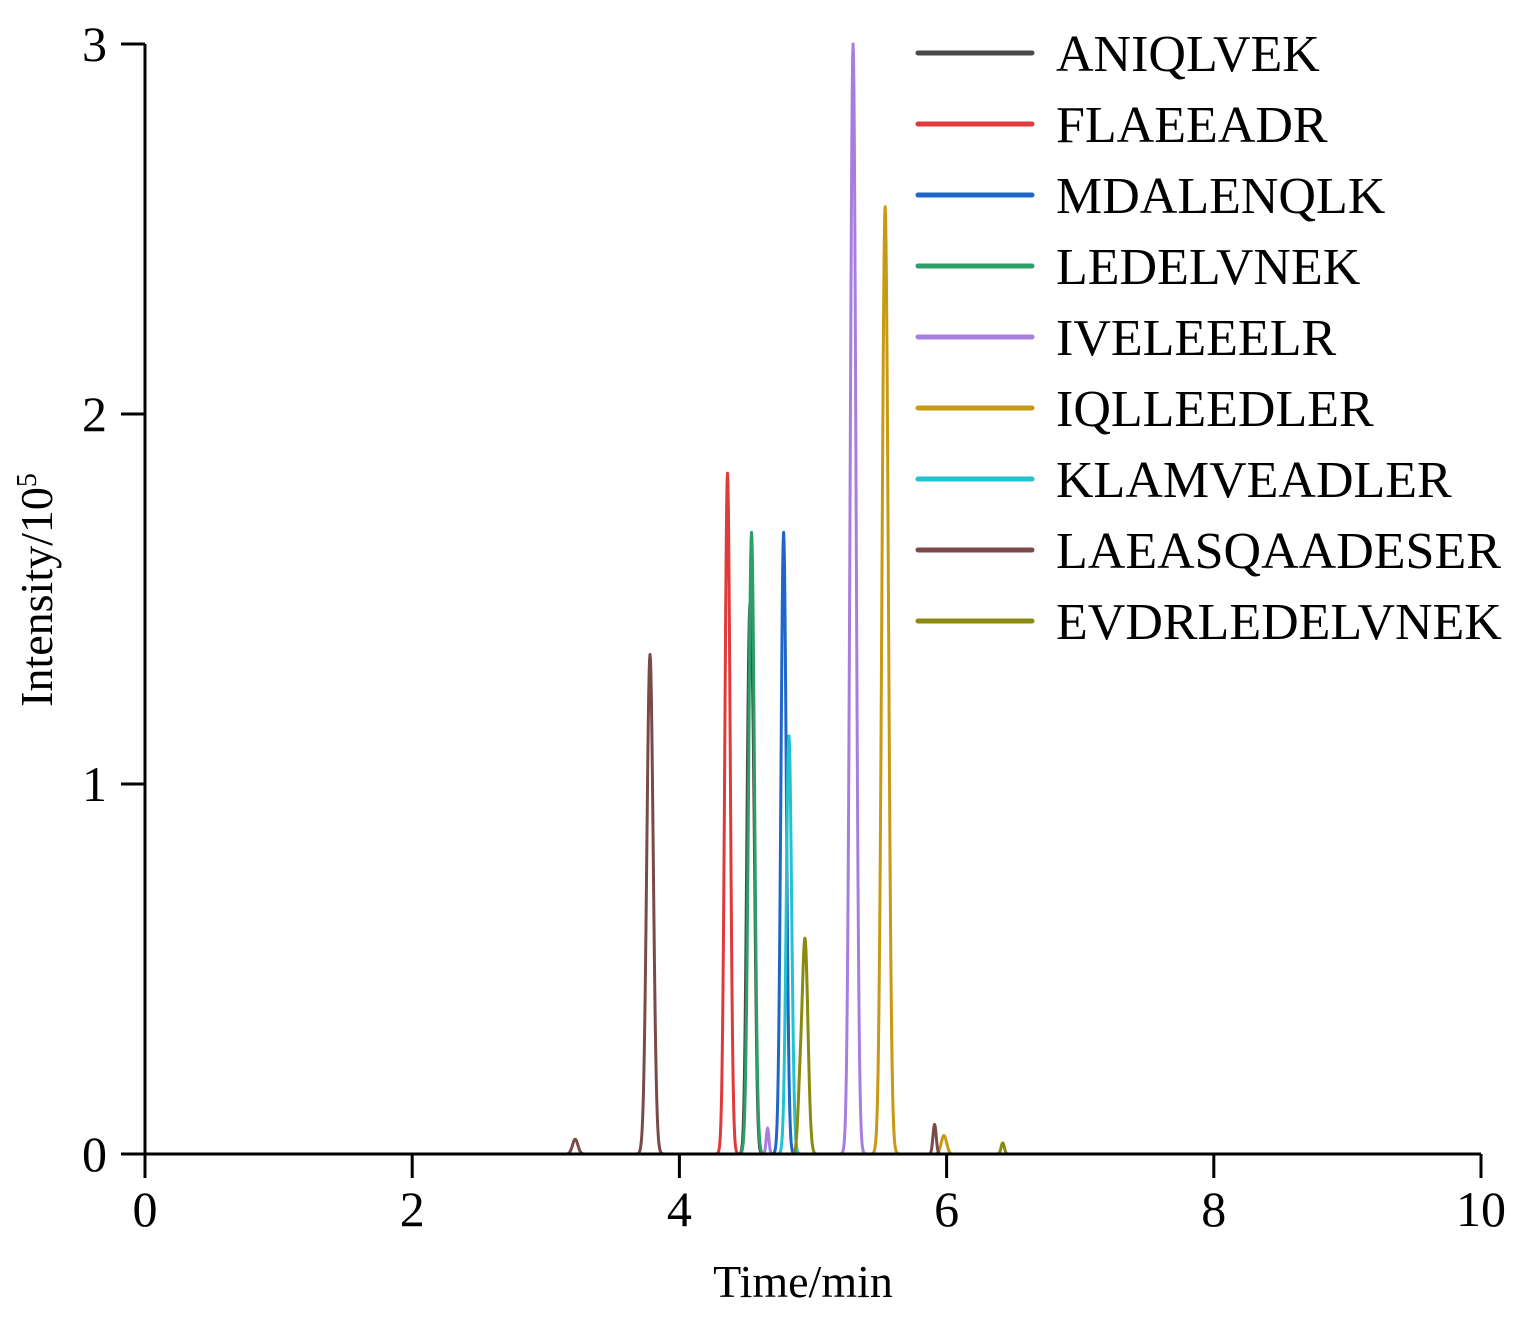 This screenshot has width=1535, height=1320. What do you see at coordinates (1196, 338) in the screenshot?
I see `legend-label-iveleeelr: IVELEEELR` at bounding box center [1196, 338].